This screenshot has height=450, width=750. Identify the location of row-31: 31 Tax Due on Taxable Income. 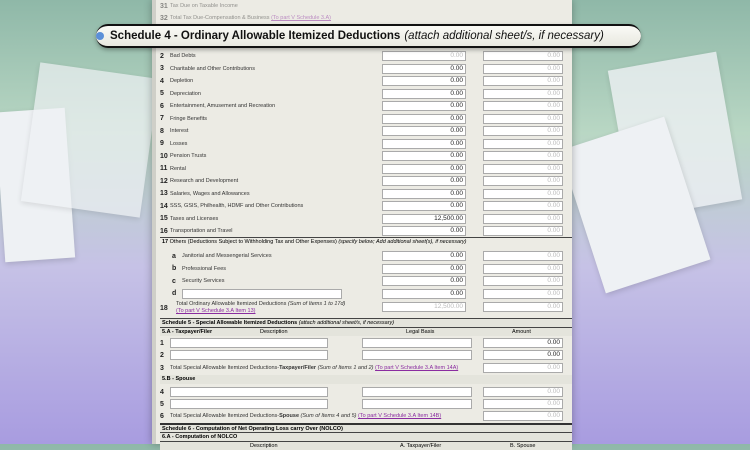
(199, 6).